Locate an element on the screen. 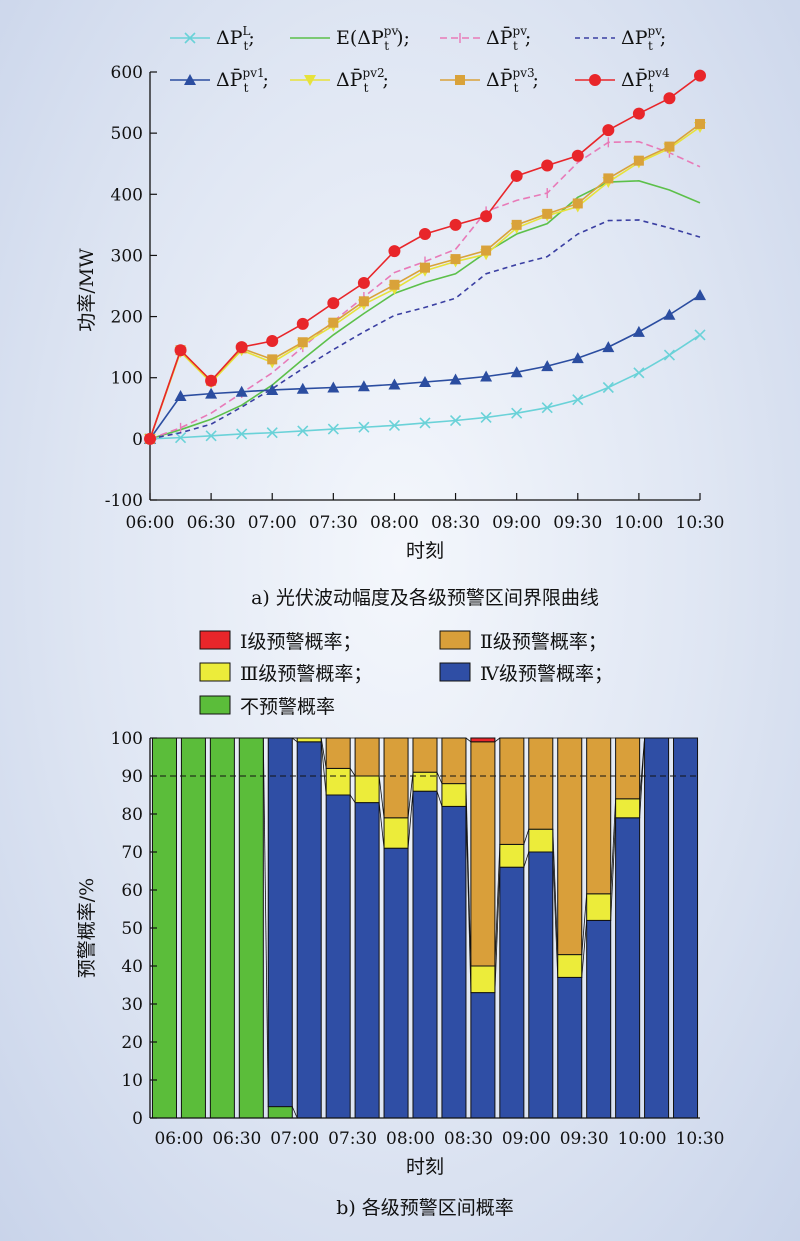 This screenshot has width=800, height=1241. legend-label: 不预警概率 is located at coordinates (287, 707).